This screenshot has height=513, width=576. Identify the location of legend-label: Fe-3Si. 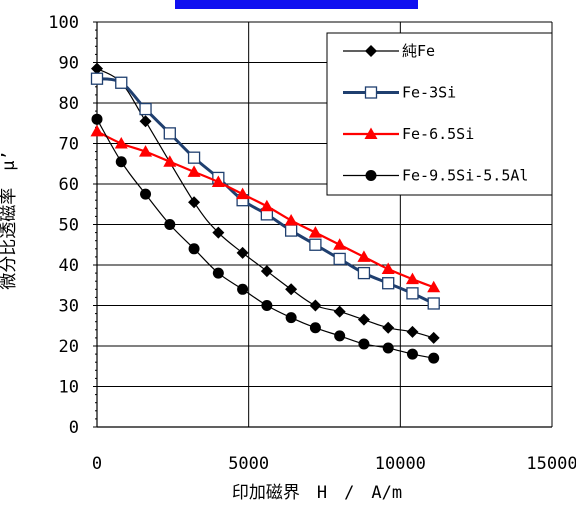
(429, 93).